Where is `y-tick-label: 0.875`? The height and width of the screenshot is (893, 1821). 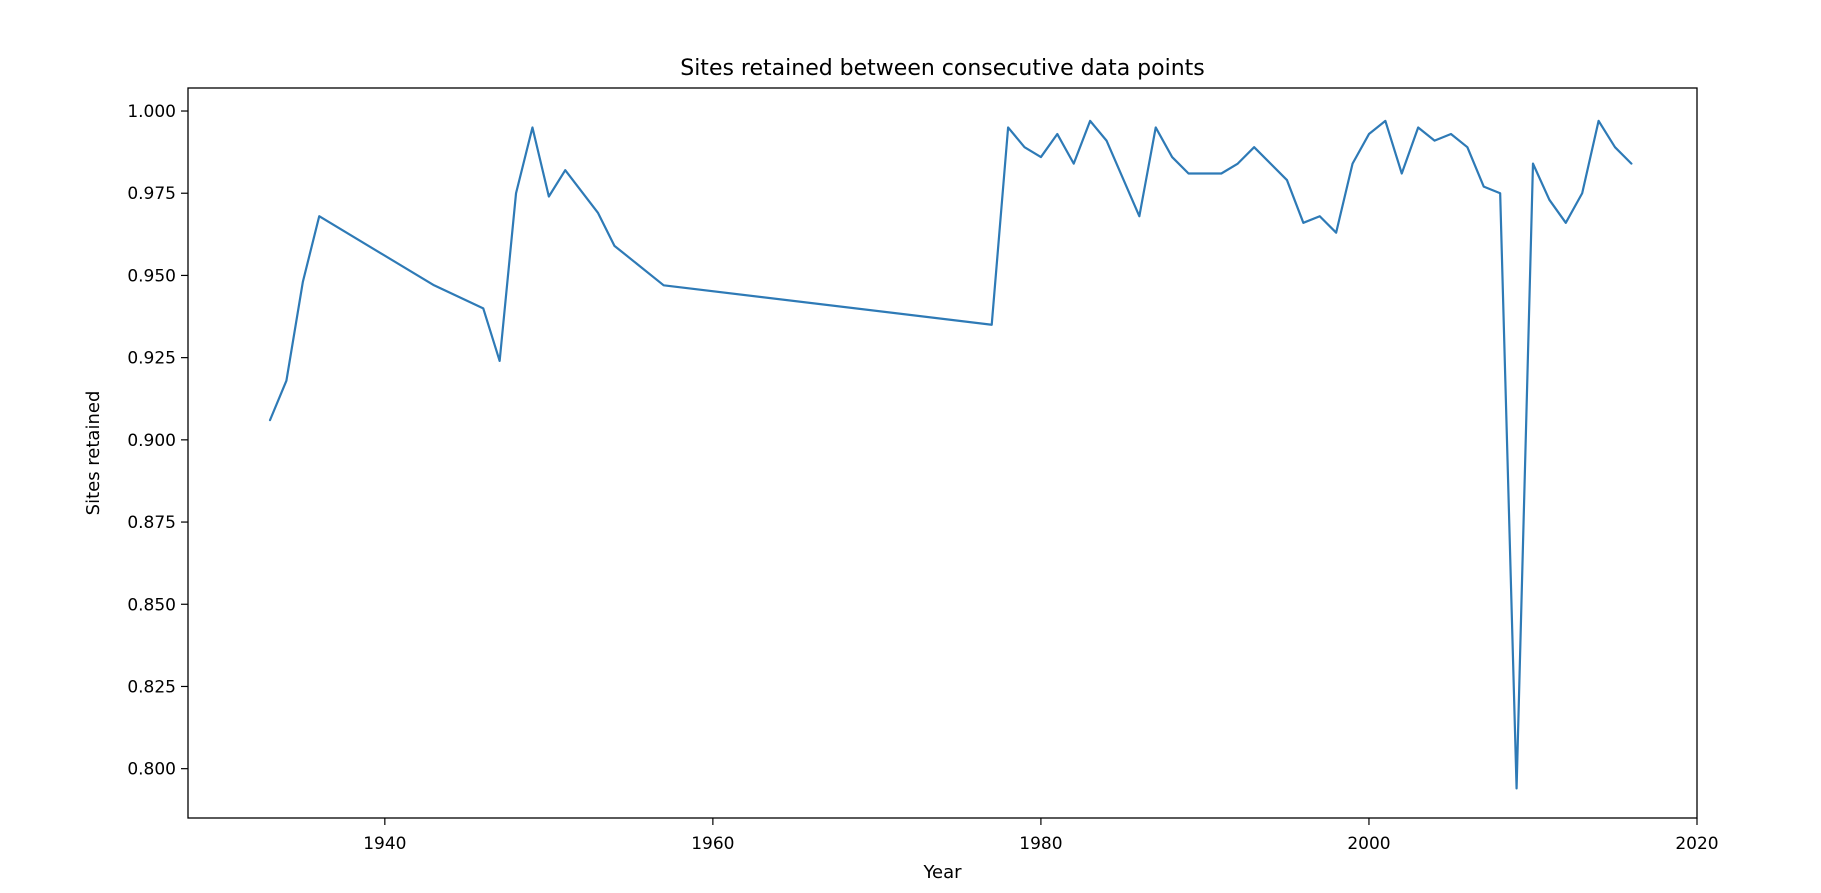 y-tick-label: 0.875 is located at coordinates (151, 523).